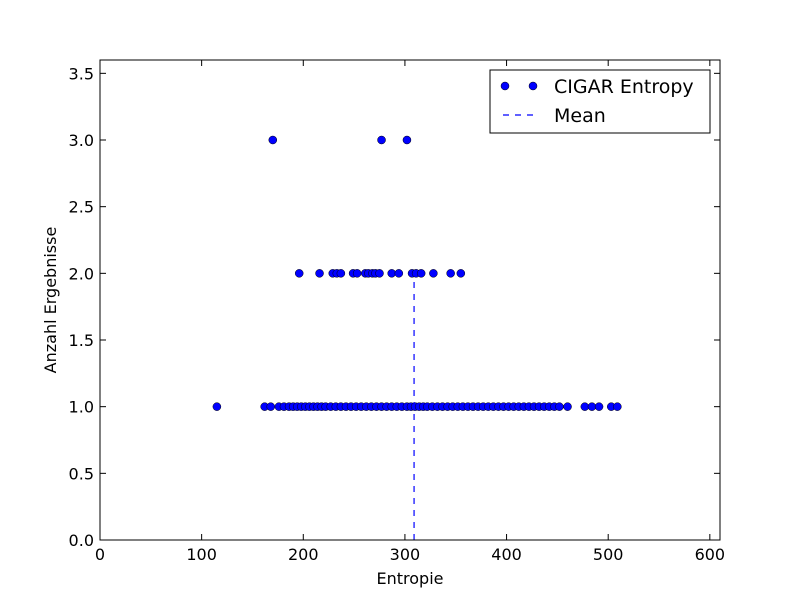  Describe the element at coordinates (506, 554) in the screenshot. I see `x-tick-label: 400` at that location.